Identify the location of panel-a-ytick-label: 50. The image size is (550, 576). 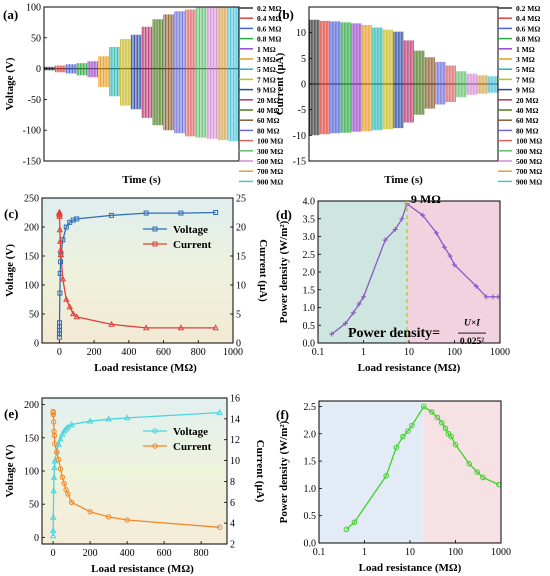
(36, 38).